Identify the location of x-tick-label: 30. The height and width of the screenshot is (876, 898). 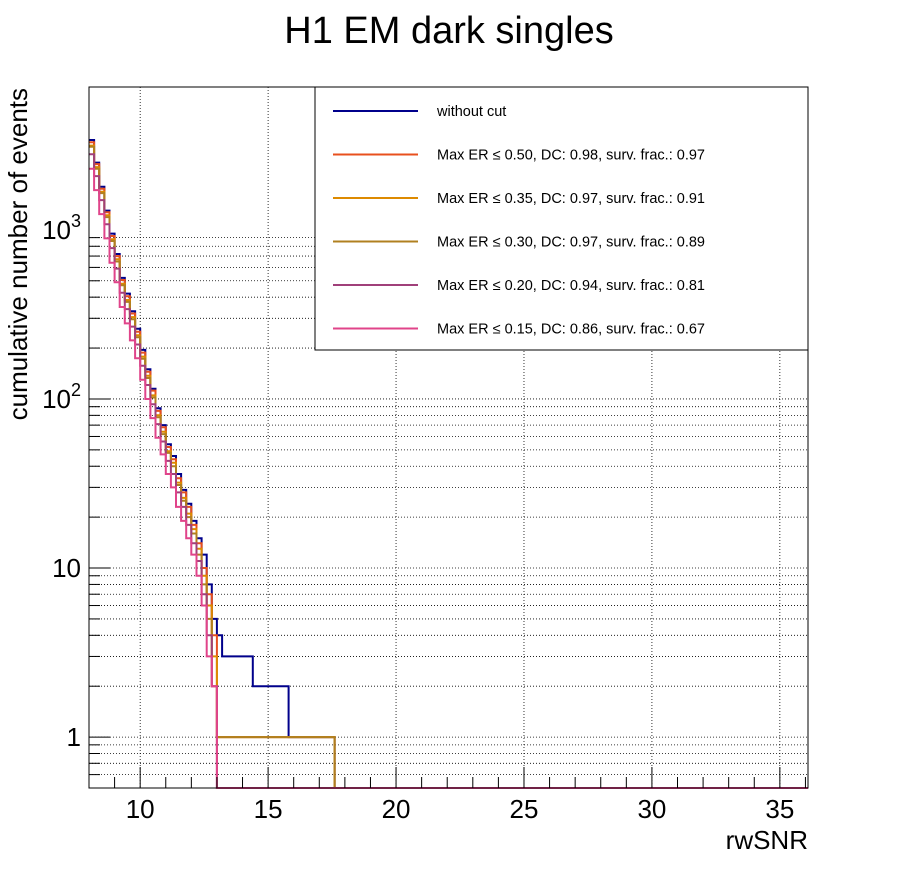
(651, 809).